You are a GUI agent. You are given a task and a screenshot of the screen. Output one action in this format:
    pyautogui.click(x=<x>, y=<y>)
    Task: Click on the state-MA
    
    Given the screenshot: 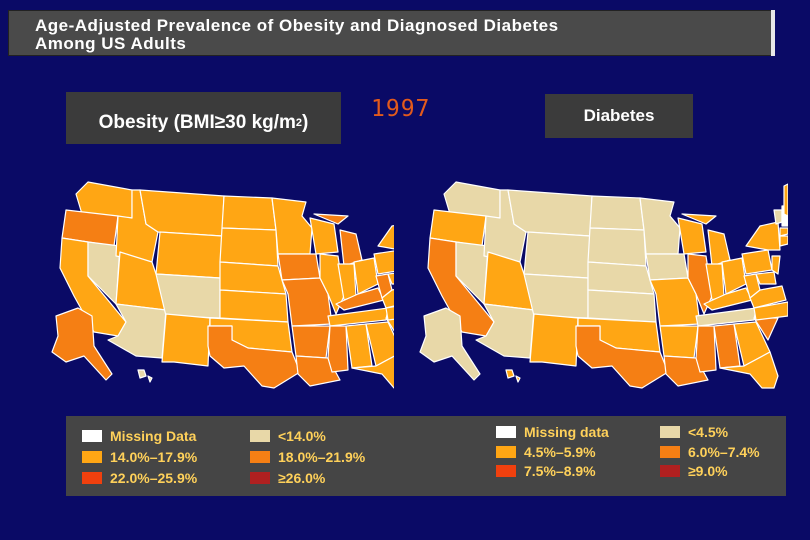 What is the action you would take?
    pyautogui.click(x=783, y=232)
    